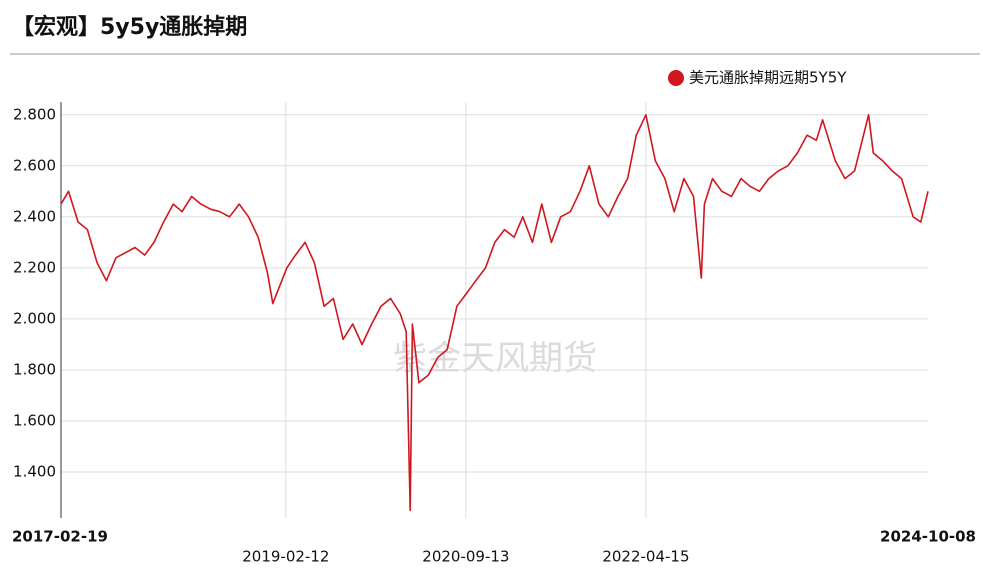  Describe the element at coordinates (285, 557) in the screenshot. I see `x-tick-label: 2019-02-12` at that location.